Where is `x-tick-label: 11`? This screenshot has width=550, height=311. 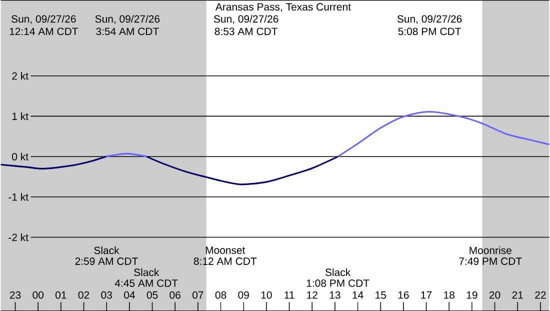
x-tick-label: 11 is located at coordinates (289, 294).